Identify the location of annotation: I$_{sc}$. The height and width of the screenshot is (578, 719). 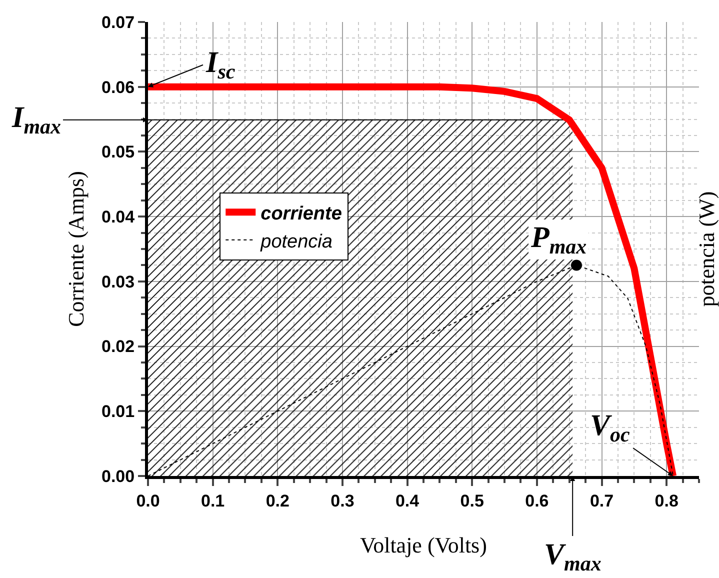
(220, 65).